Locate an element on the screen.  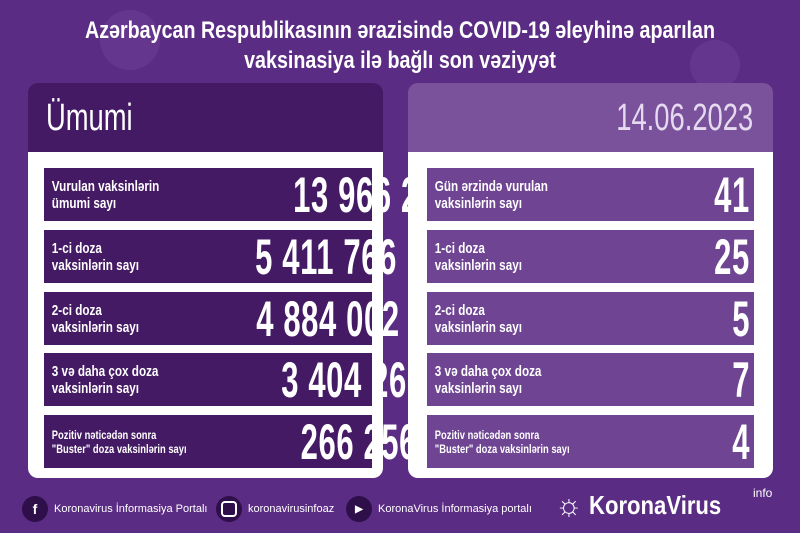
facebook-label: Koronavirus İnformasiya Portalı is located at coordinates (131, 509).